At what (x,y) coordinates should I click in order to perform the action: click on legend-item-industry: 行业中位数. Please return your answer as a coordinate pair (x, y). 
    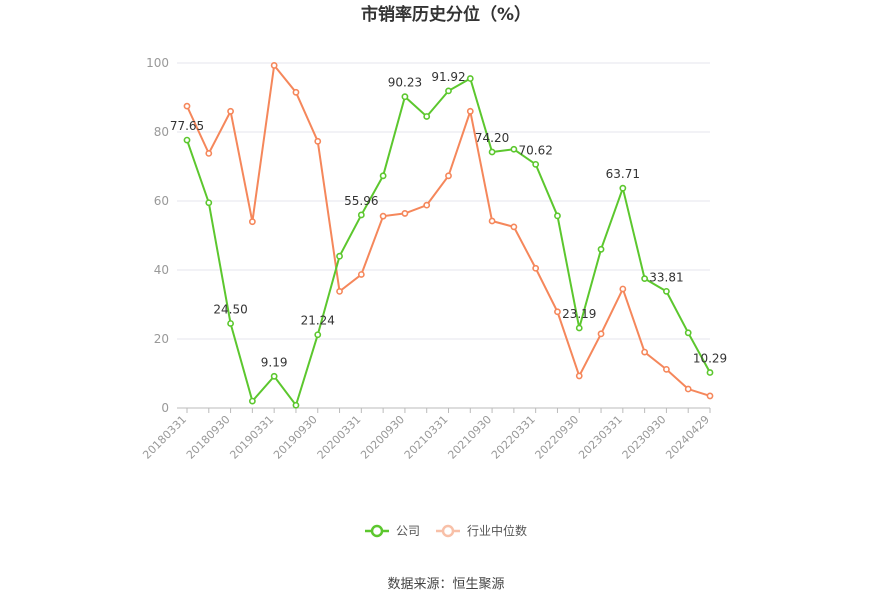
    Looking at the image, I should click on (481, 530).